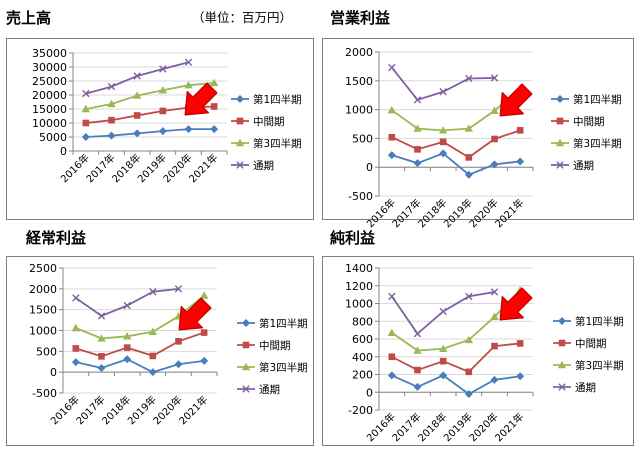 This screenshot has width=640, height=451. What do you see at coordinates (580, 343) in the screenshot?
I see `legend-item-interim-net-profit: 中間期` at bounding box center [580, 343].